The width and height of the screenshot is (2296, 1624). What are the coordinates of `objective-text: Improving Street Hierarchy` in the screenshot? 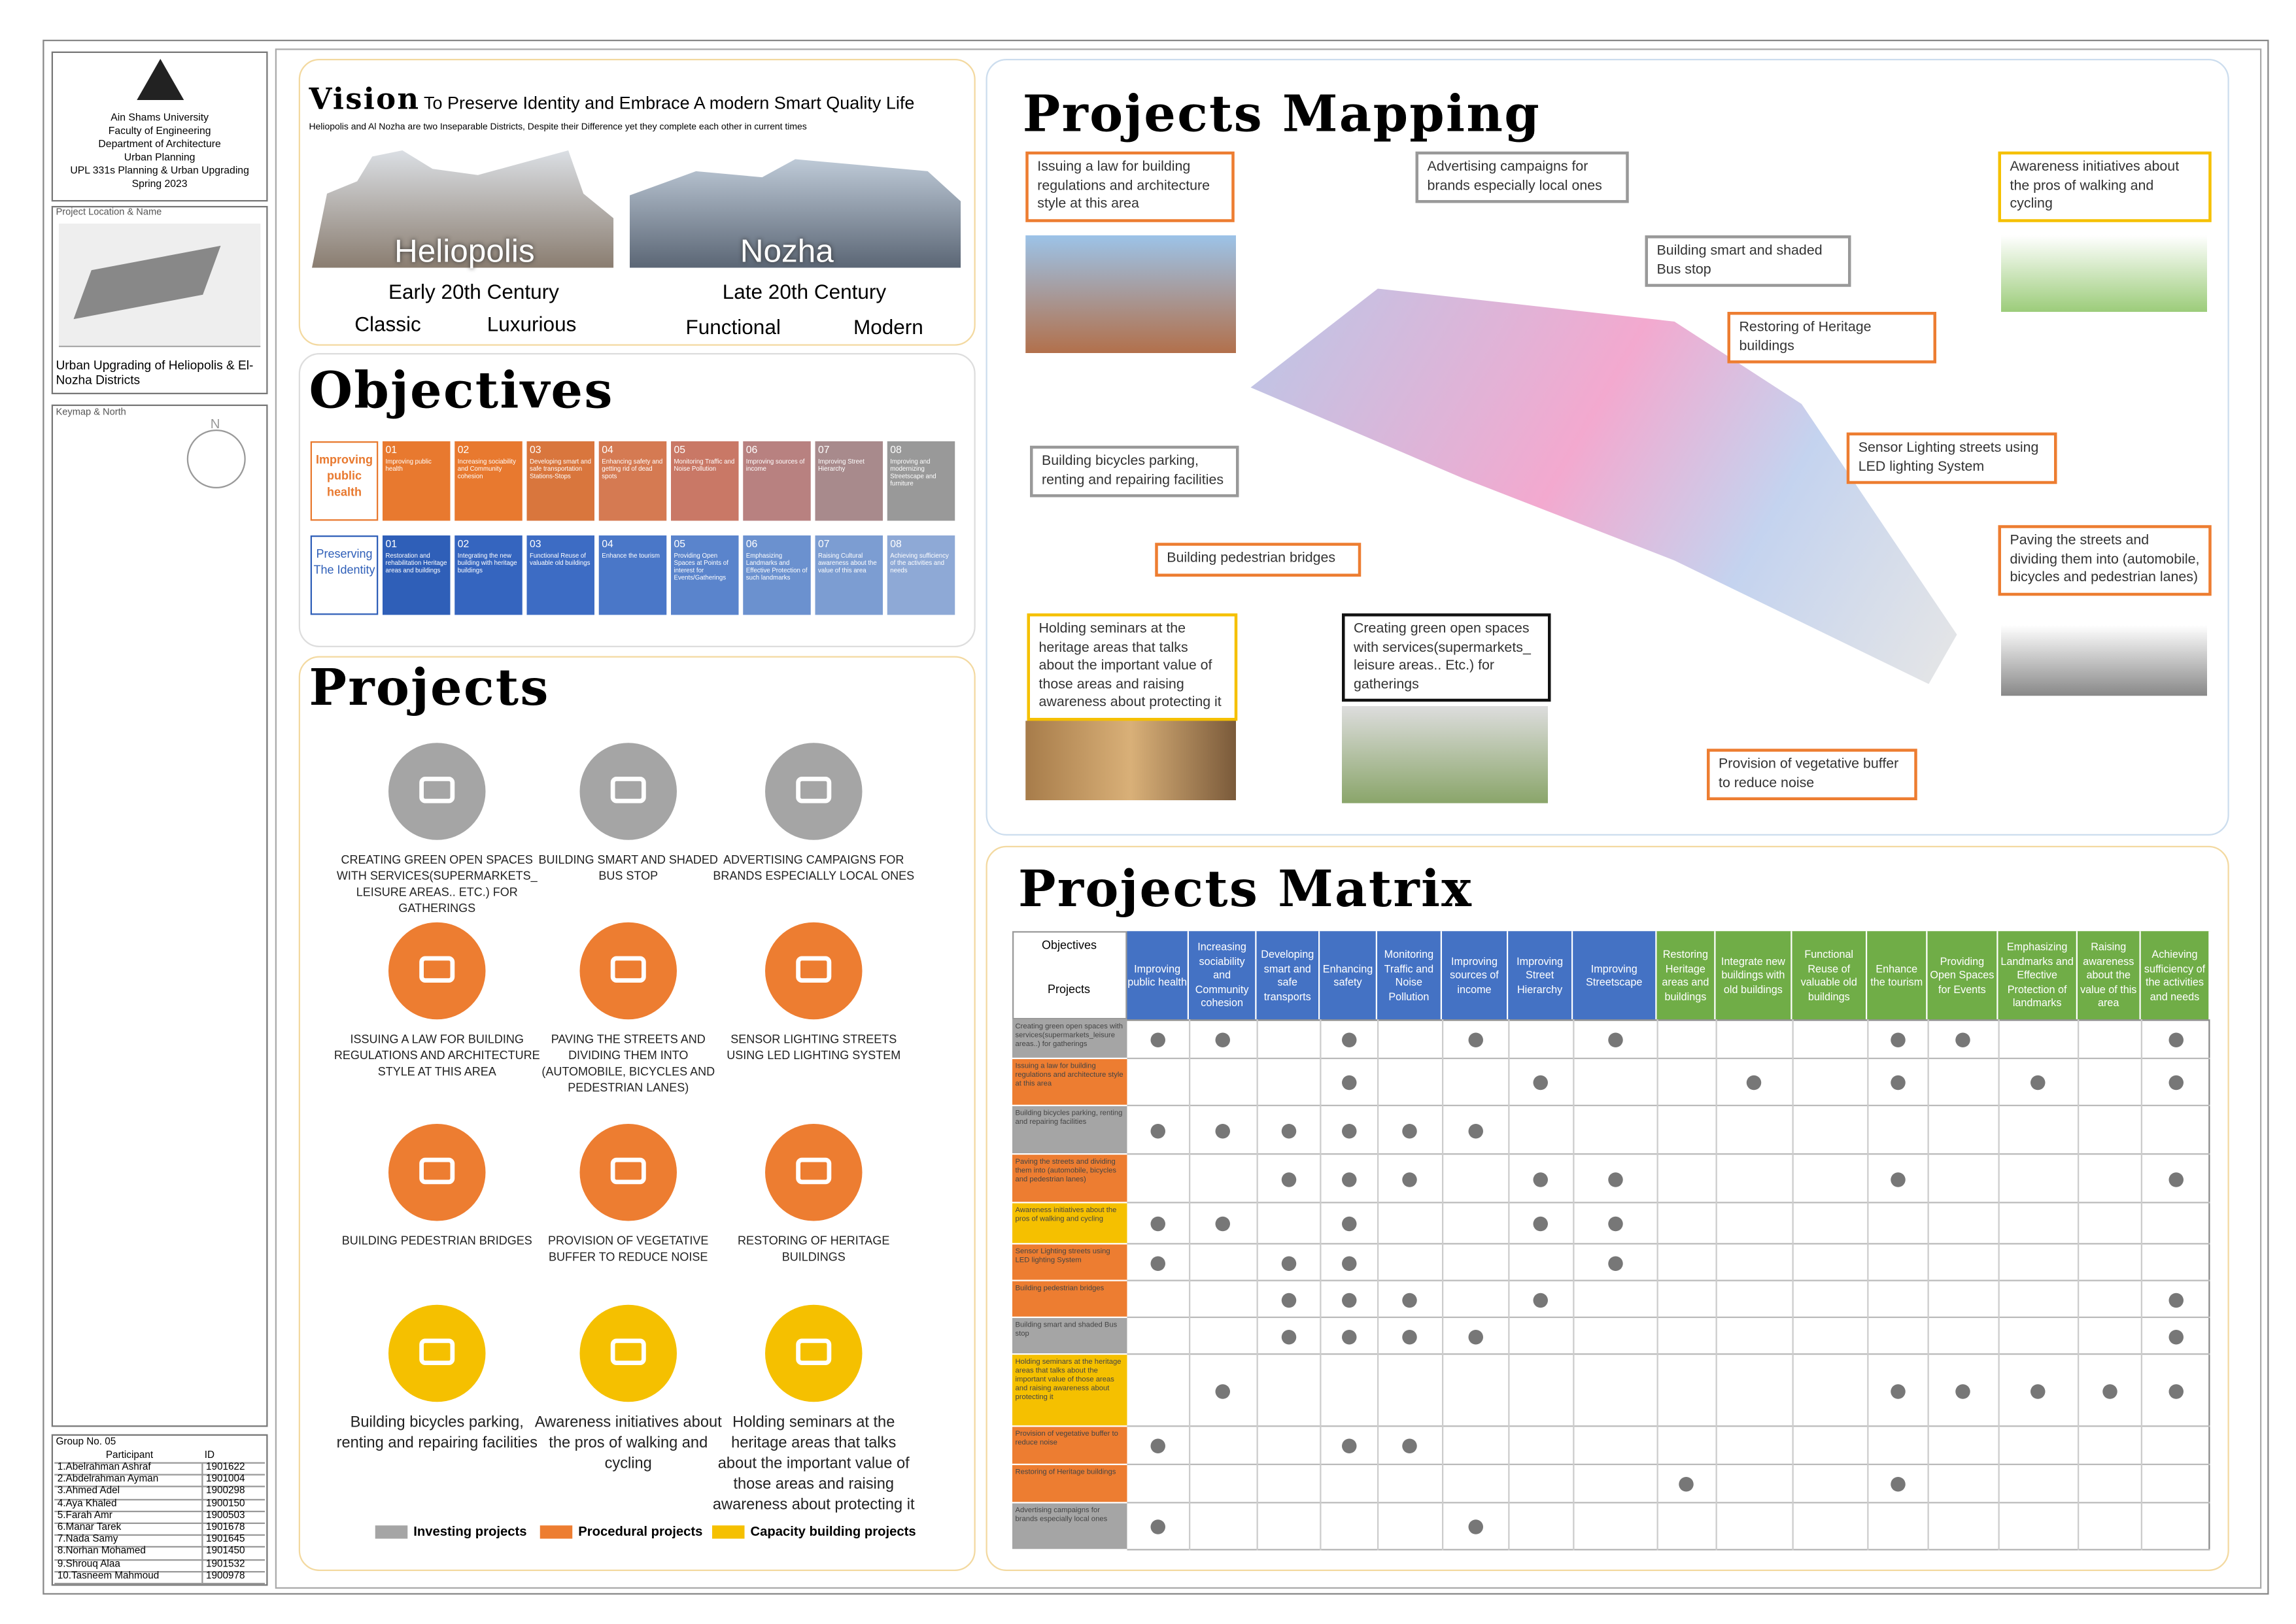 It's located at (841, 465).